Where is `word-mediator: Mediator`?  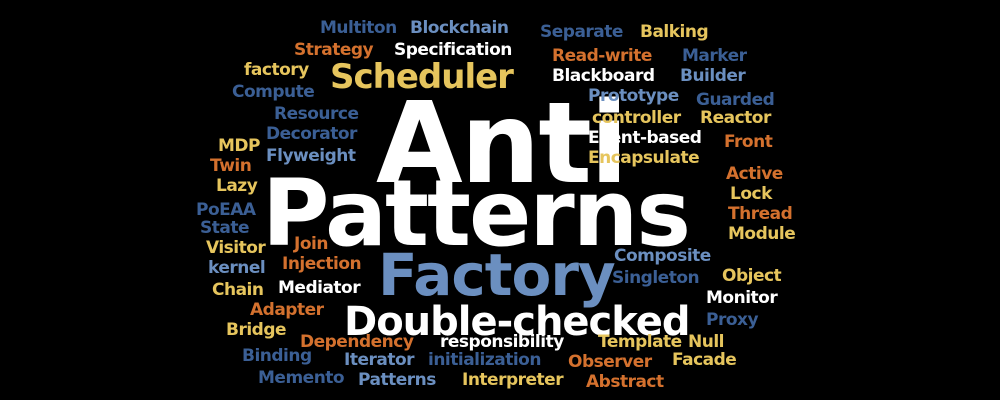
word-mediator: Mediator is located at coordinates (319, 288).